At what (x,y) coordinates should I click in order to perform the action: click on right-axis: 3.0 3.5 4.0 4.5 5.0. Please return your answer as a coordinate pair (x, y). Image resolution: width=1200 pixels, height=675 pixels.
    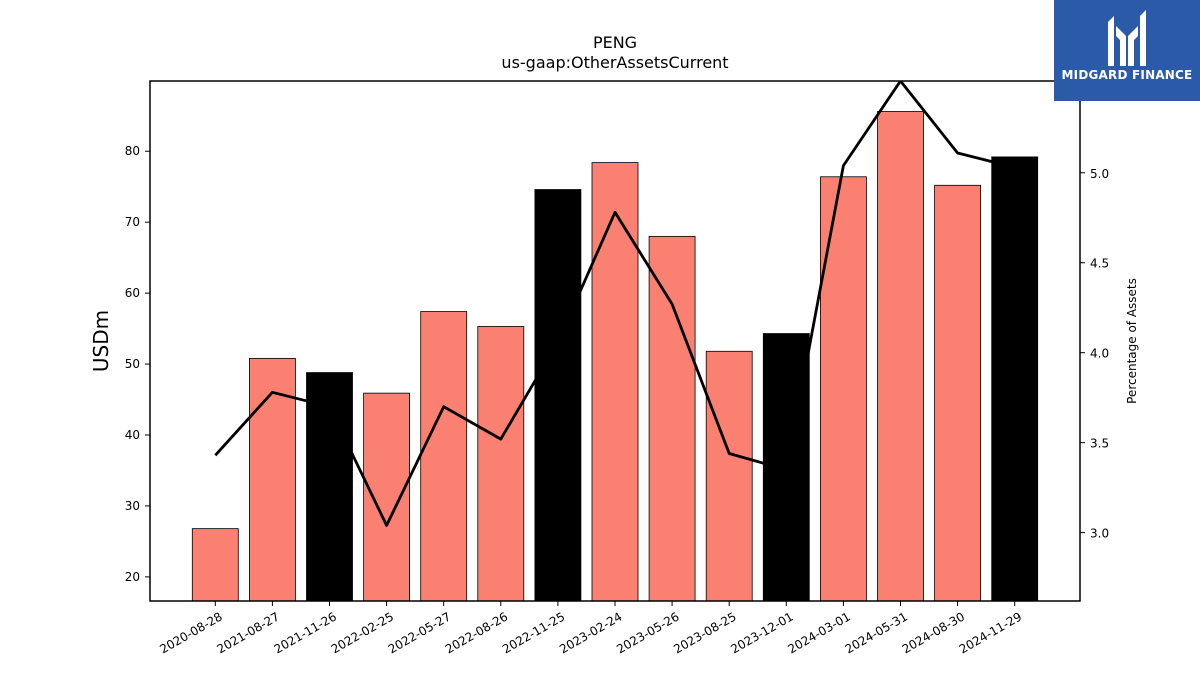
    Looking at the image, I should click on (1094, 354).